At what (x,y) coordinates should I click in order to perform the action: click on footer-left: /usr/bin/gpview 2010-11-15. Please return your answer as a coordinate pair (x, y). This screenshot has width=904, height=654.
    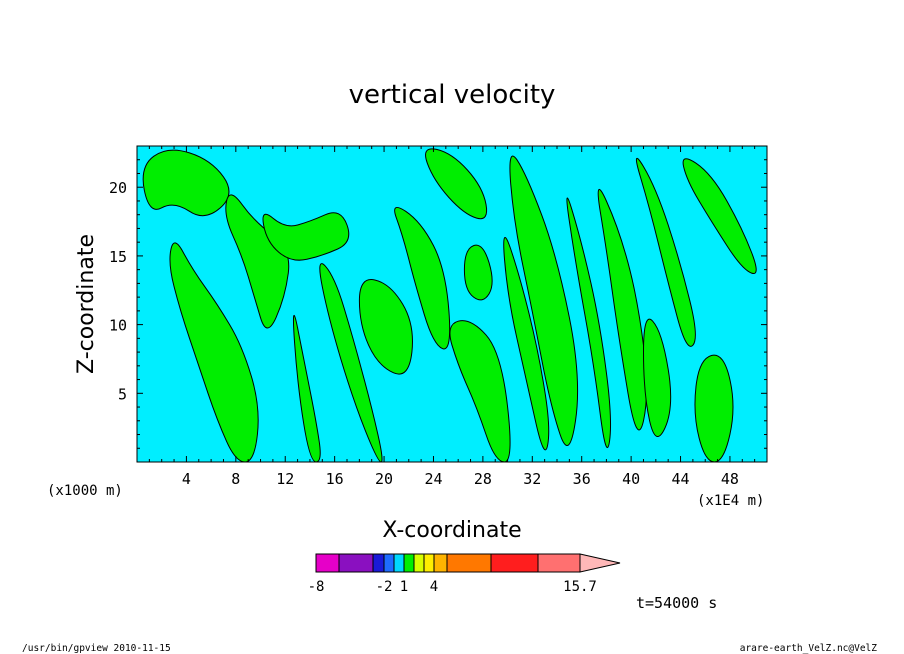
    Looking at the image, I should click on (96, 648).